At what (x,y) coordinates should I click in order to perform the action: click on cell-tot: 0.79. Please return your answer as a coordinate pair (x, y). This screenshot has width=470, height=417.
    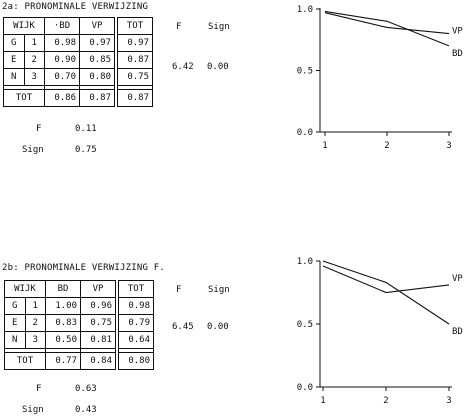
    Looking at the image, I should click on (136, 323).